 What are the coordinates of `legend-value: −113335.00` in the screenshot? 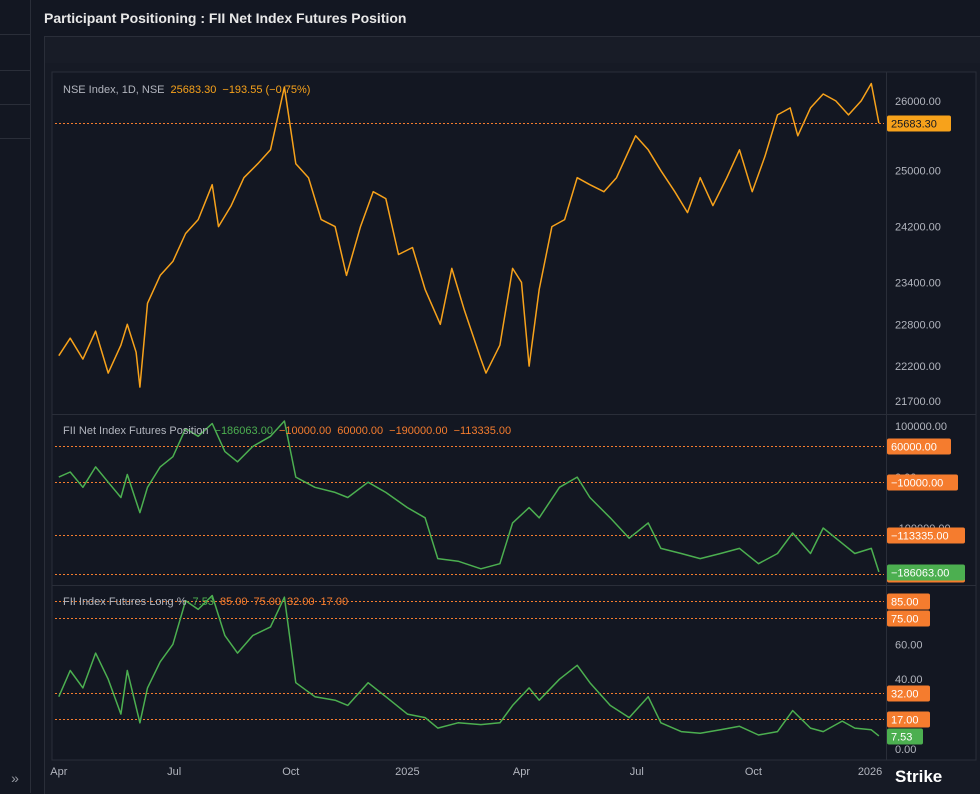 It's located at (483, 431).